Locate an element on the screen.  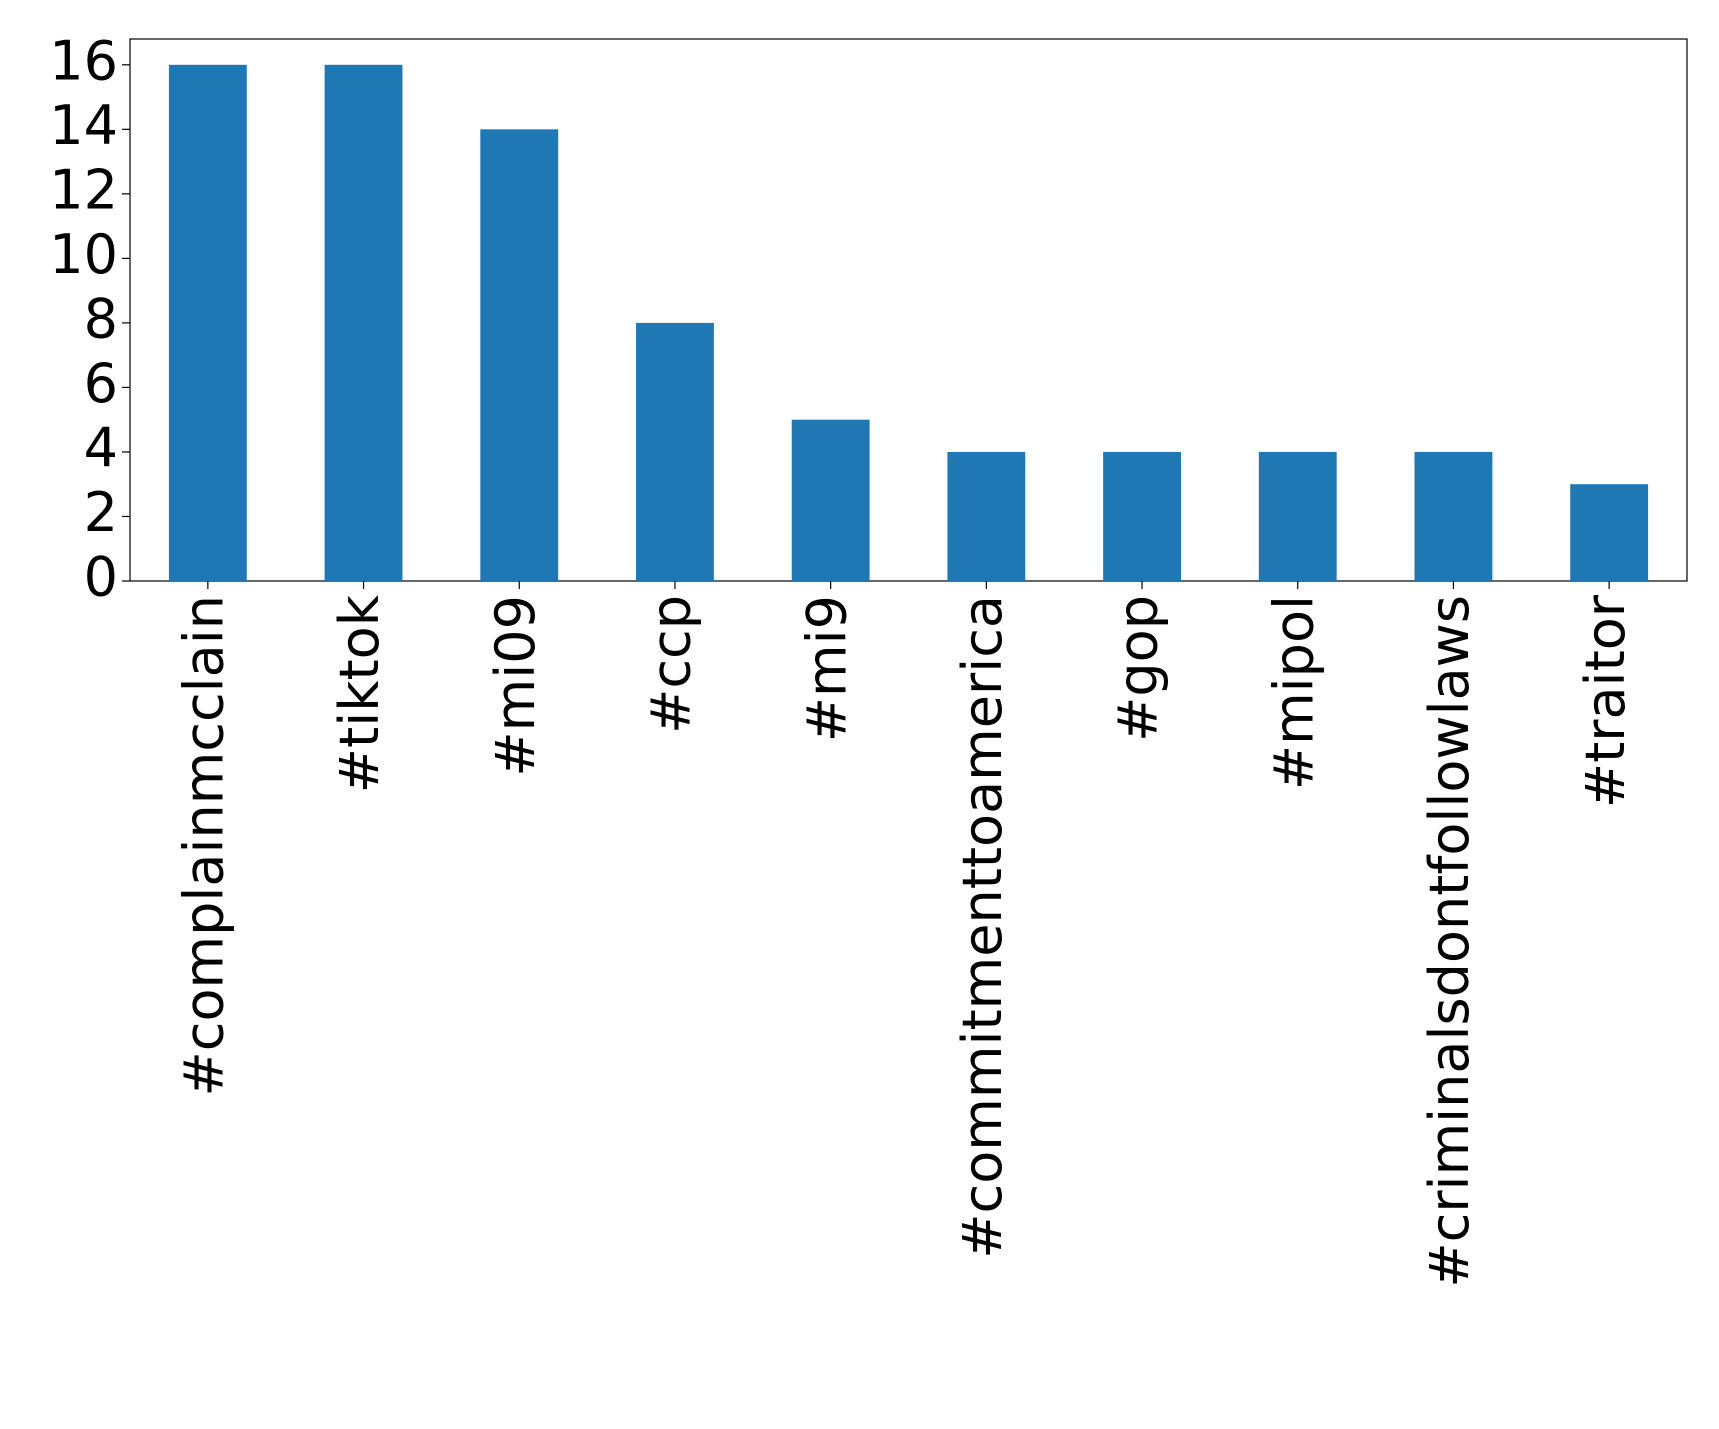
x-tick-label: #mi9 is located at coordinates (826, 668).